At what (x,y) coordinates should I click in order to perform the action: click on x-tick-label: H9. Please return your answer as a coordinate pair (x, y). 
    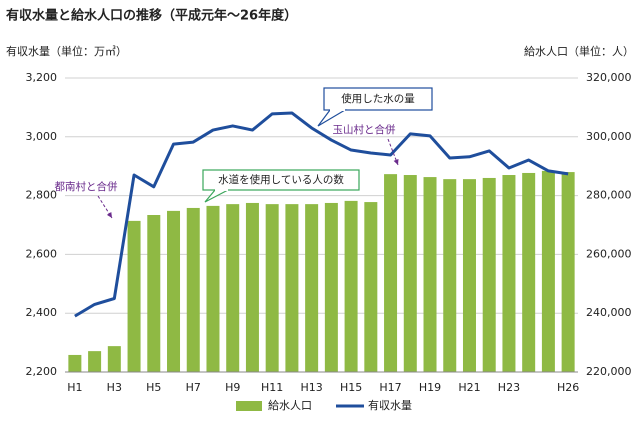
    Looking at the image, I should click on (232, 387).